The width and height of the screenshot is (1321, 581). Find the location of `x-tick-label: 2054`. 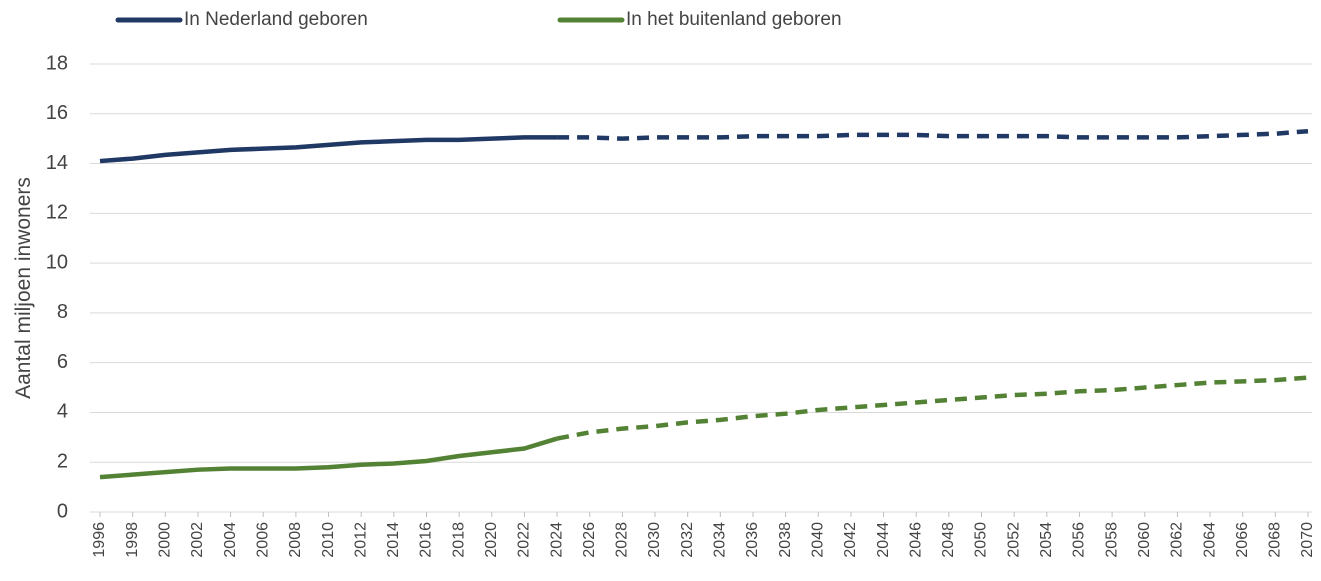

x-tick-label: 2054 is located at coordinates (1046, 540).